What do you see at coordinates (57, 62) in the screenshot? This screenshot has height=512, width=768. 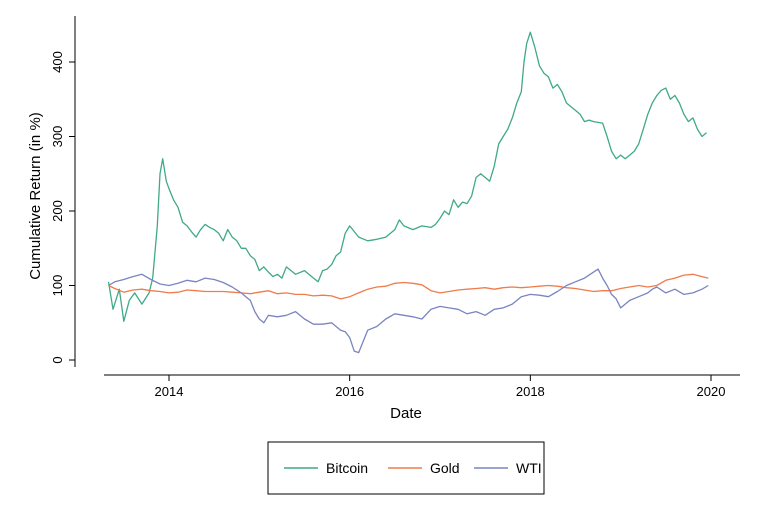 I see `y-tick-label: 400` at bounding box center [57, 62].